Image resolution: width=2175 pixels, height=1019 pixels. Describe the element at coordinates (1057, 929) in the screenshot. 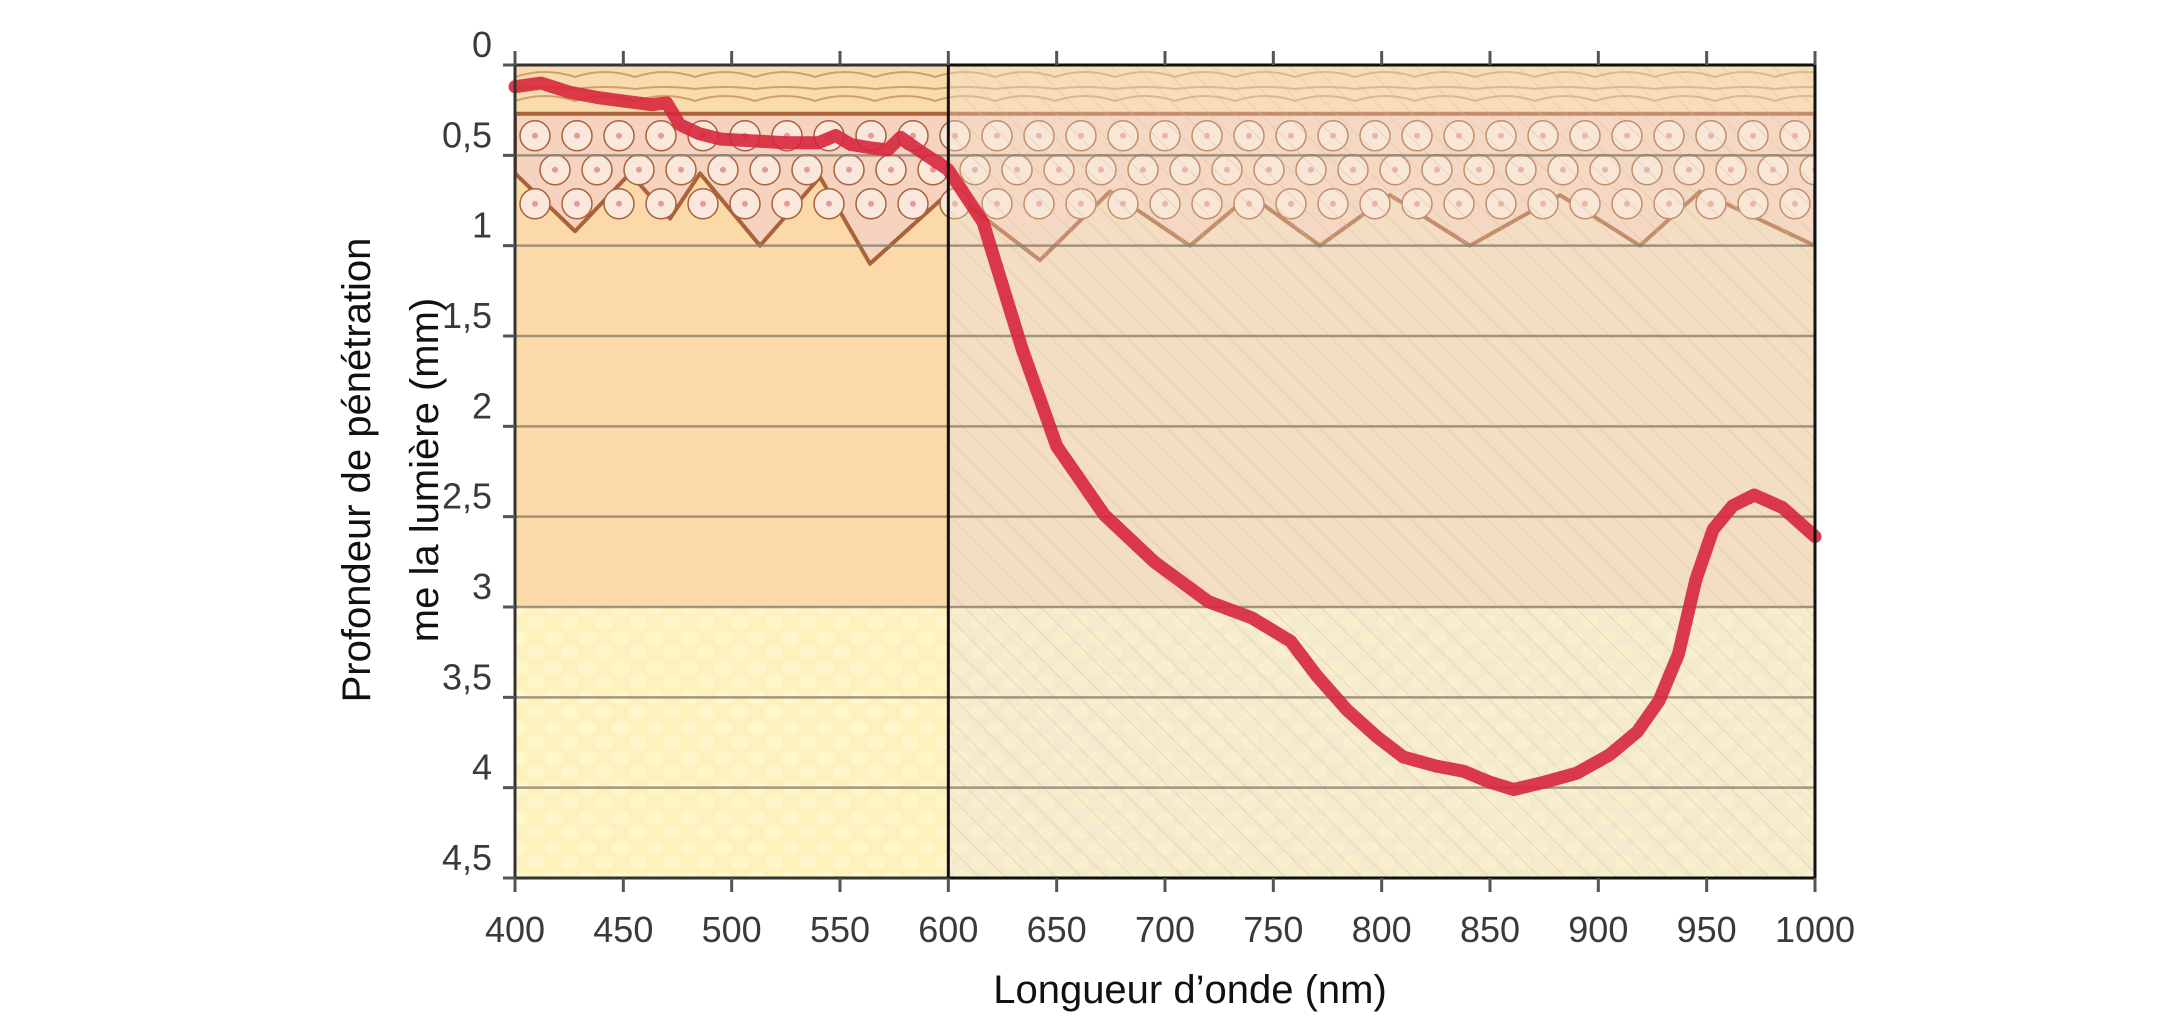

I see `x-tick-label: 650` at that location.